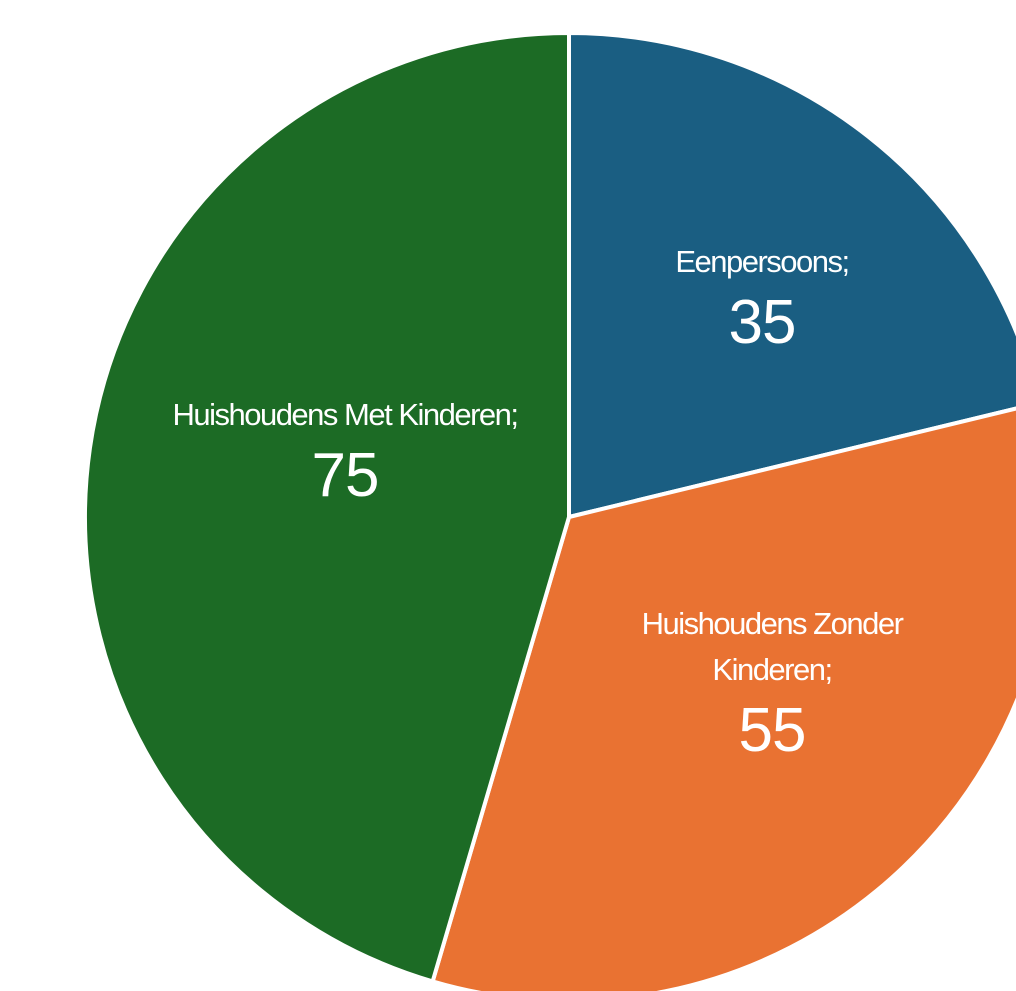 This screenshot has width=1016, height=991. I want to click on value-label: 35, so click(762, 322).